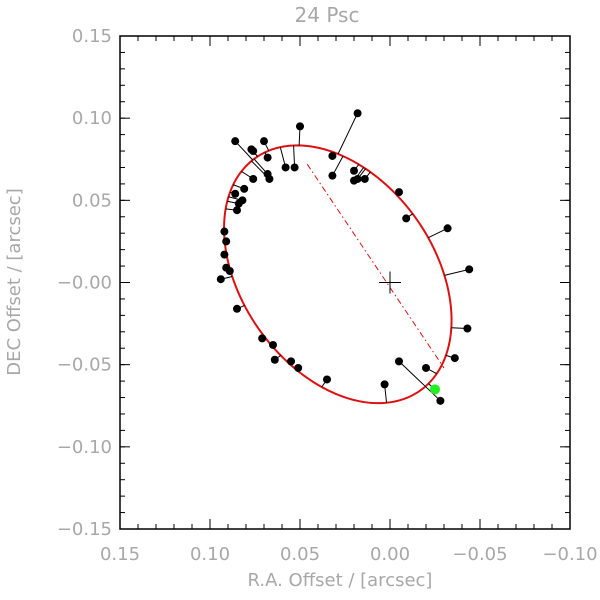 Image resolution: width=600 pixels, height=600 pixels. Describe the element at coordinates (84, 529) in the screenshot. I see `y-tick-label: −0.15` at that location.